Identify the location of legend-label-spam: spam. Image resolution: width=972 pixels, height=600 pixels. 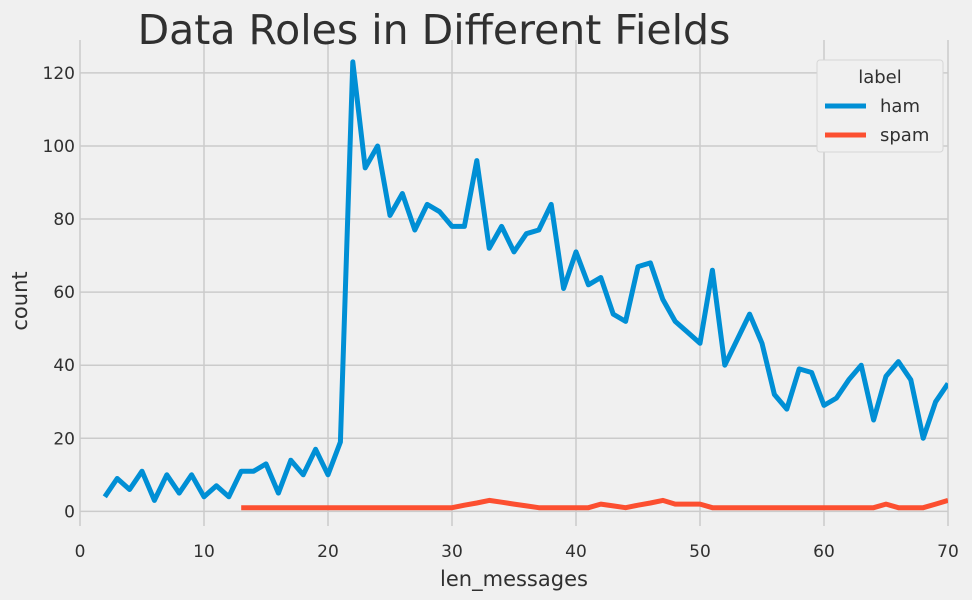
(904, 135).